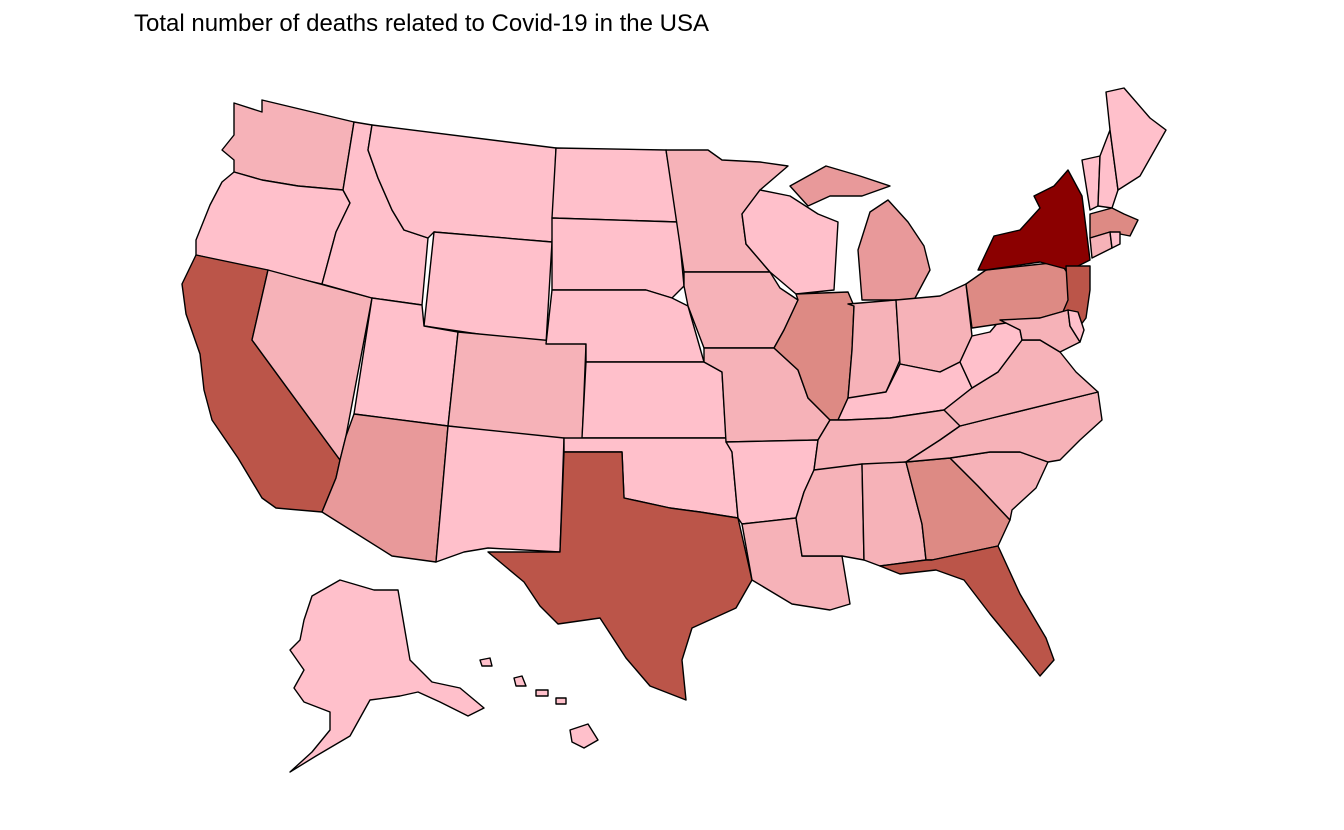 Image resolution: width=1344 pixels, height=830 pixels. What do you see at coordinates (620, 576) in the screenshot?
I see `state-texas` at bounding box center [620, 576].